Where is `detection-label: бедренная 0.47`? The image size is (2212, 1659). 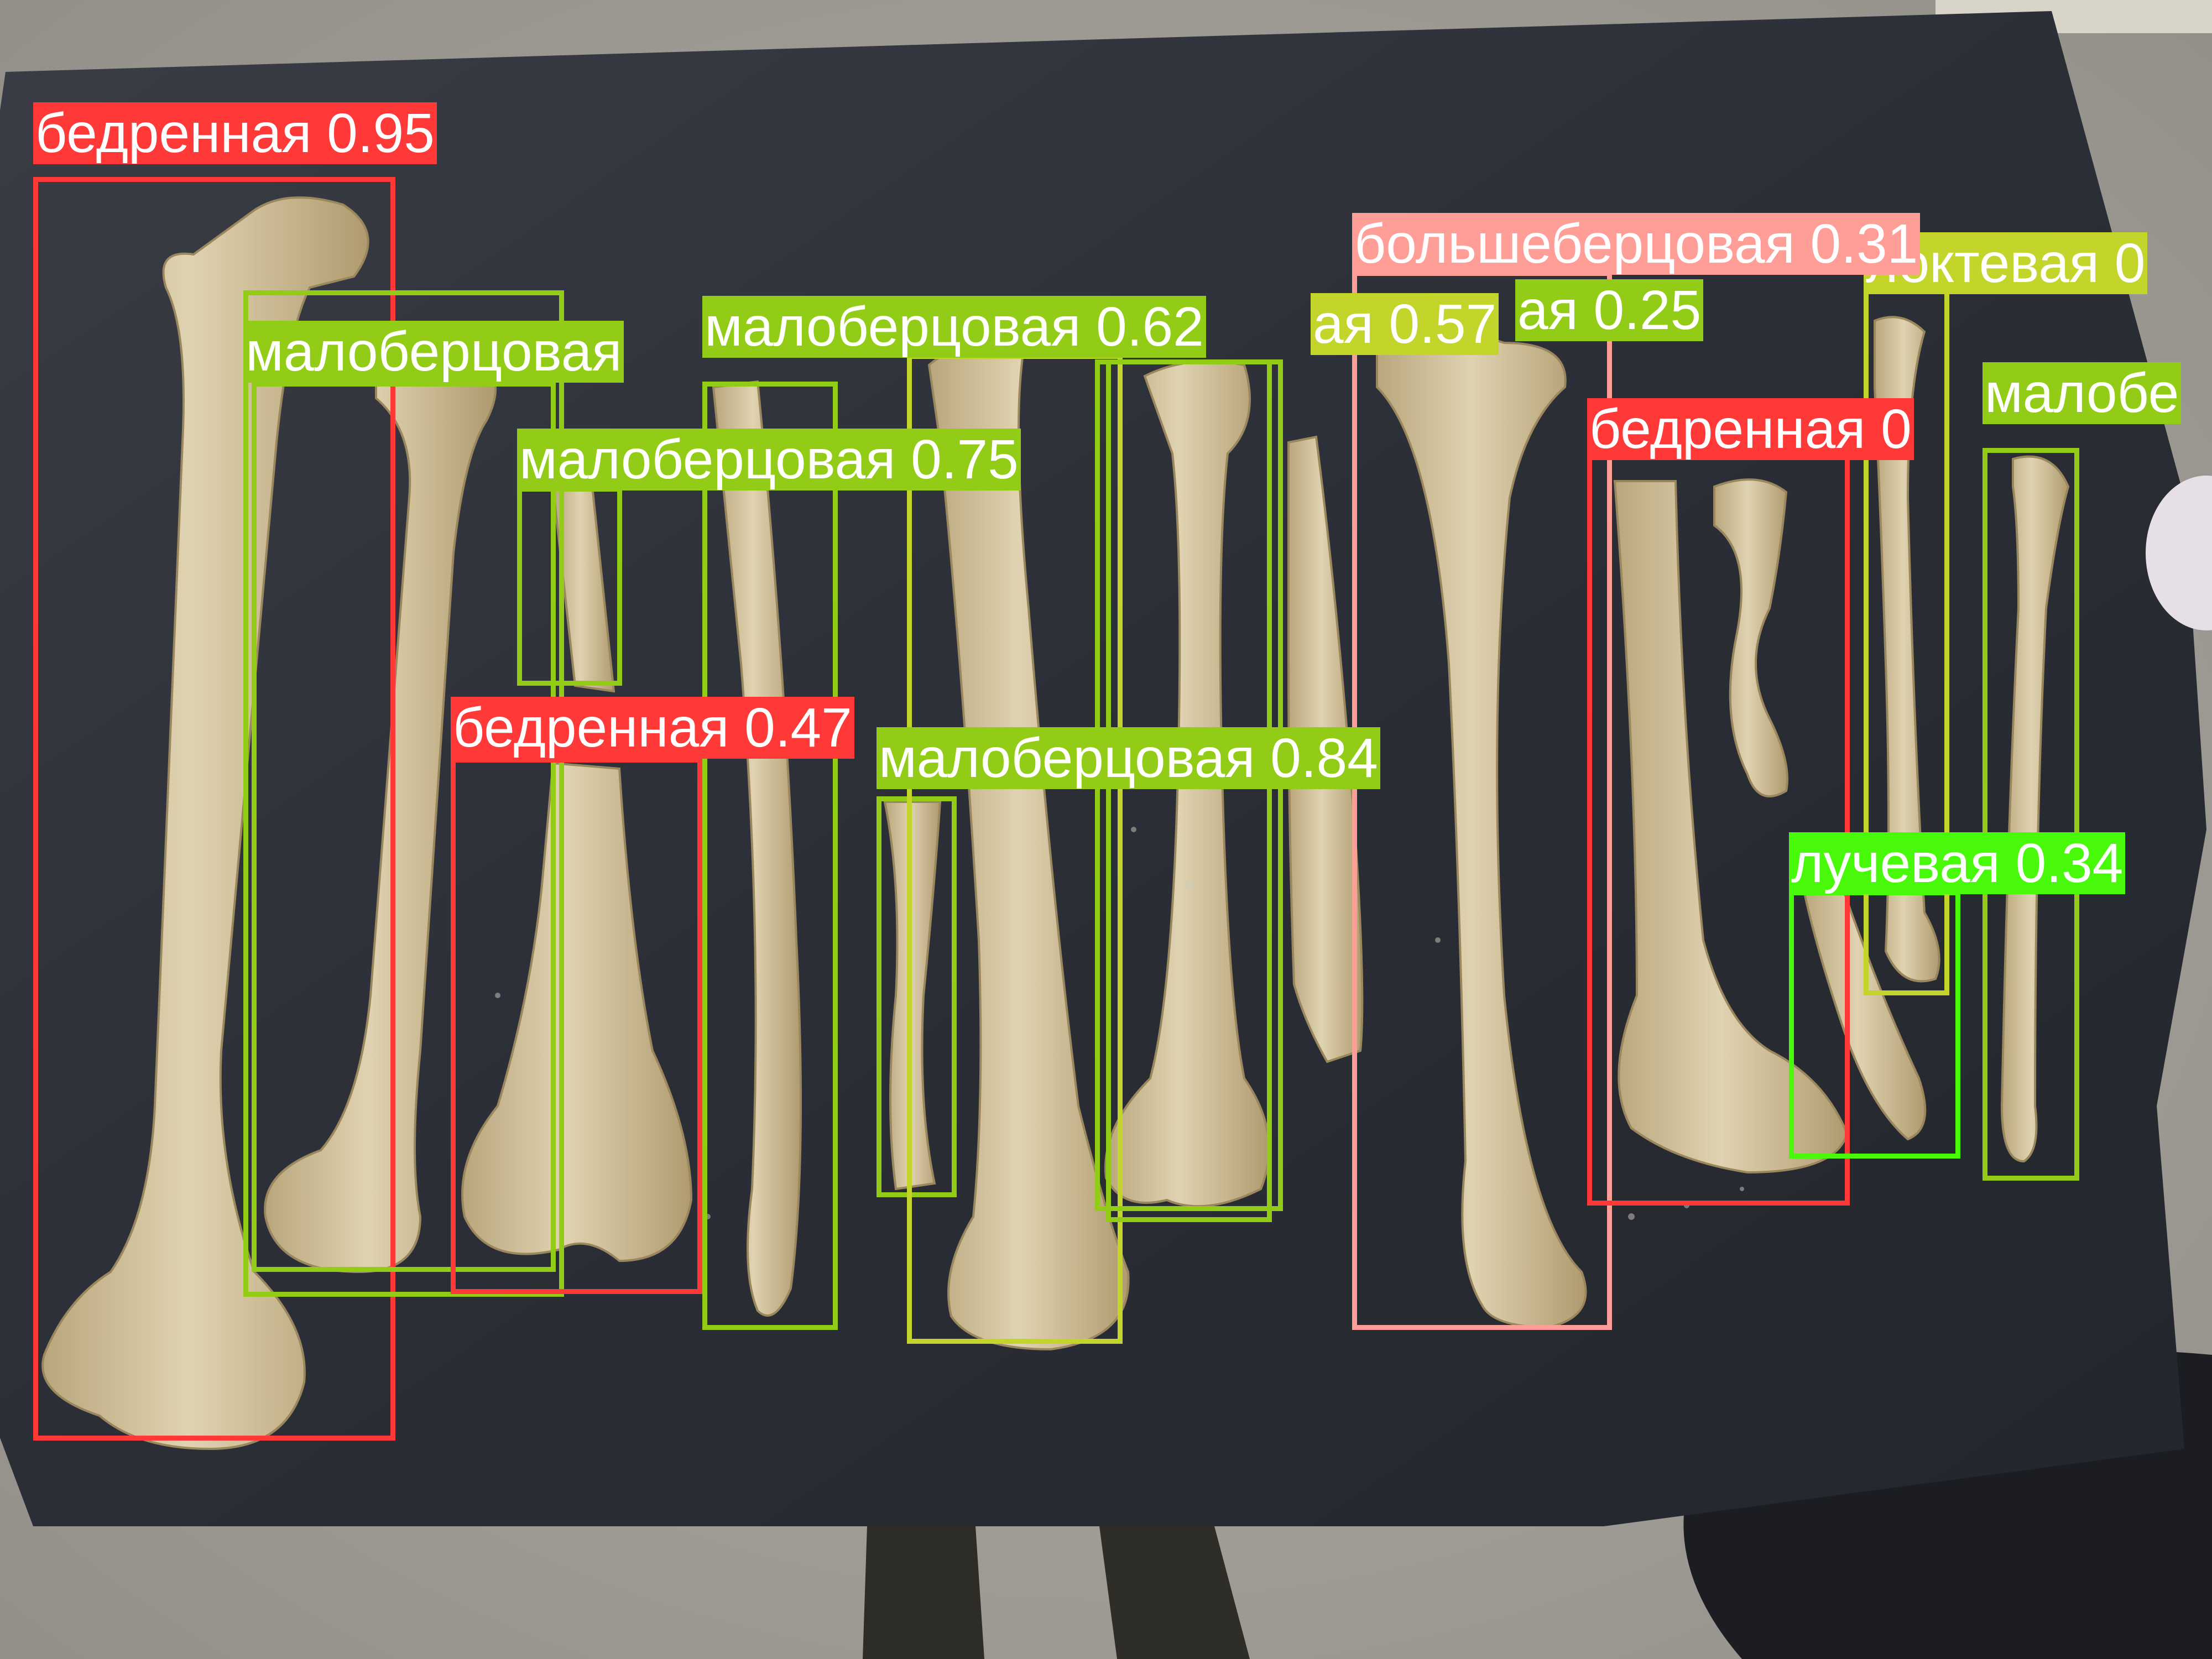
detection-label: бедренная 0.47 is located at coordinates (653, 728).